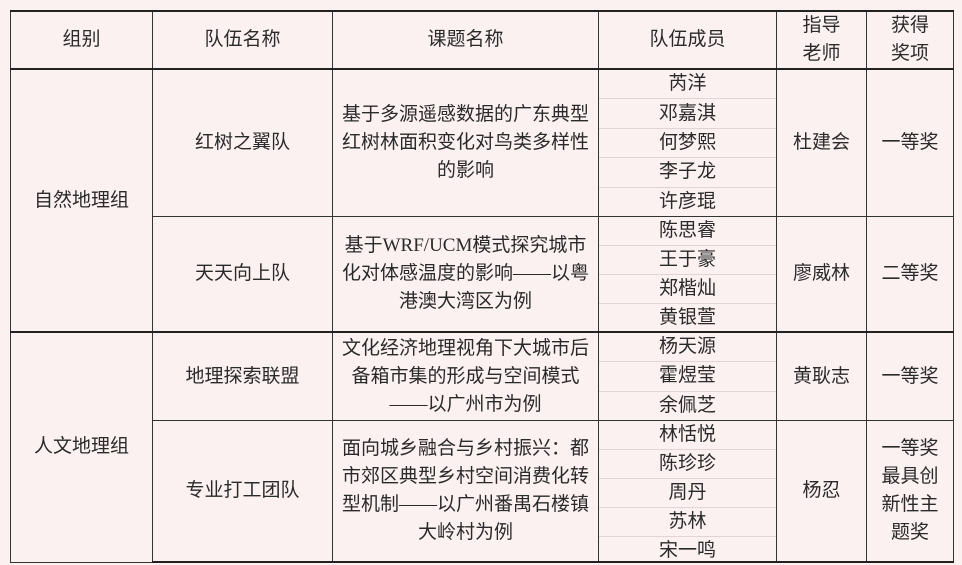  Describe the element at coordinates (687, 317) in the screenshot. I see `member-name: 黄银萱` at that location.